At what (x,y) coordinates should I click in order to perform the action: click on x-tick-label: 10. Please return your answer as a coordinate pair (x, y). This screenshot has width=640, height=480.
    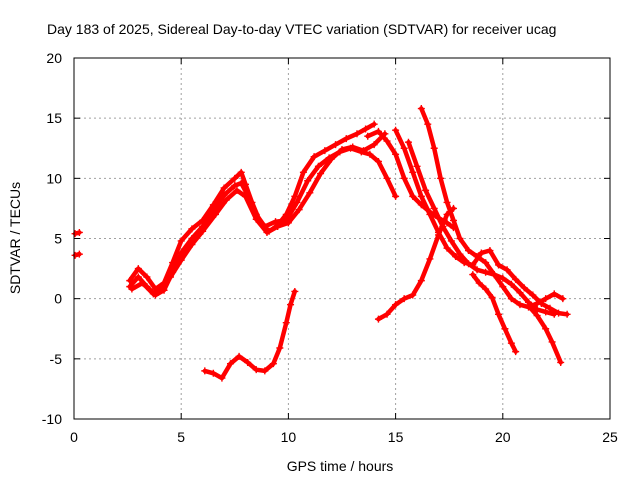
    Looking at the image, I should click on (289, 437).